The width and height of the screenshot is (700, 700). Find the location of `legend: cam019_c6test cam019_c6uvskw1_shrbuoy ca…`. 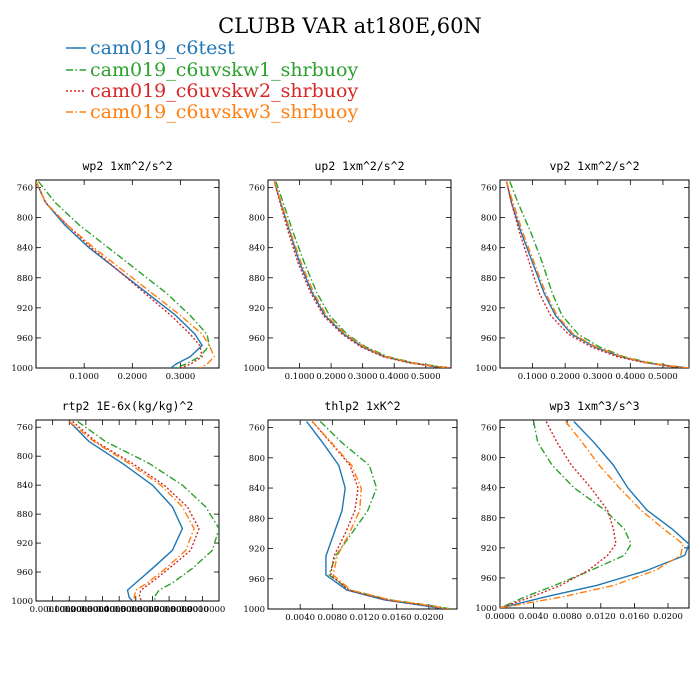

legend: cam019_c6test cam019_c6uvskw1_shrbuoy ca… is located at coordinates (212, 80).